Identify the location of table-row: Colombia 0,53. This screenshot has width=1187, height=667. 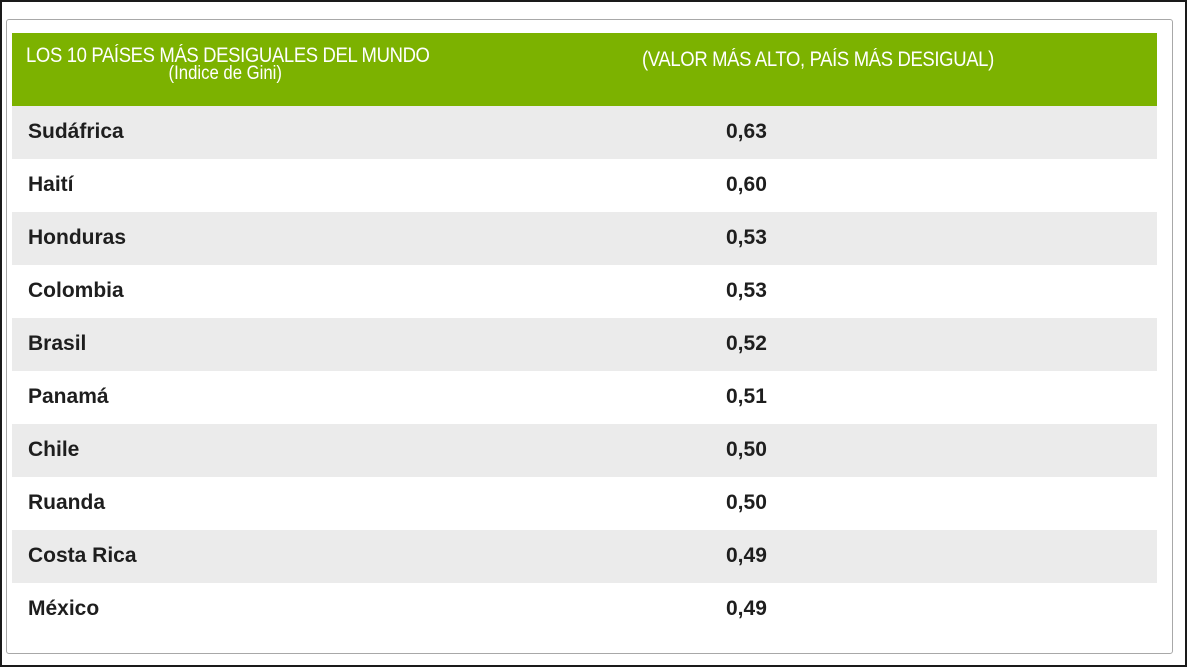
(584, 291).